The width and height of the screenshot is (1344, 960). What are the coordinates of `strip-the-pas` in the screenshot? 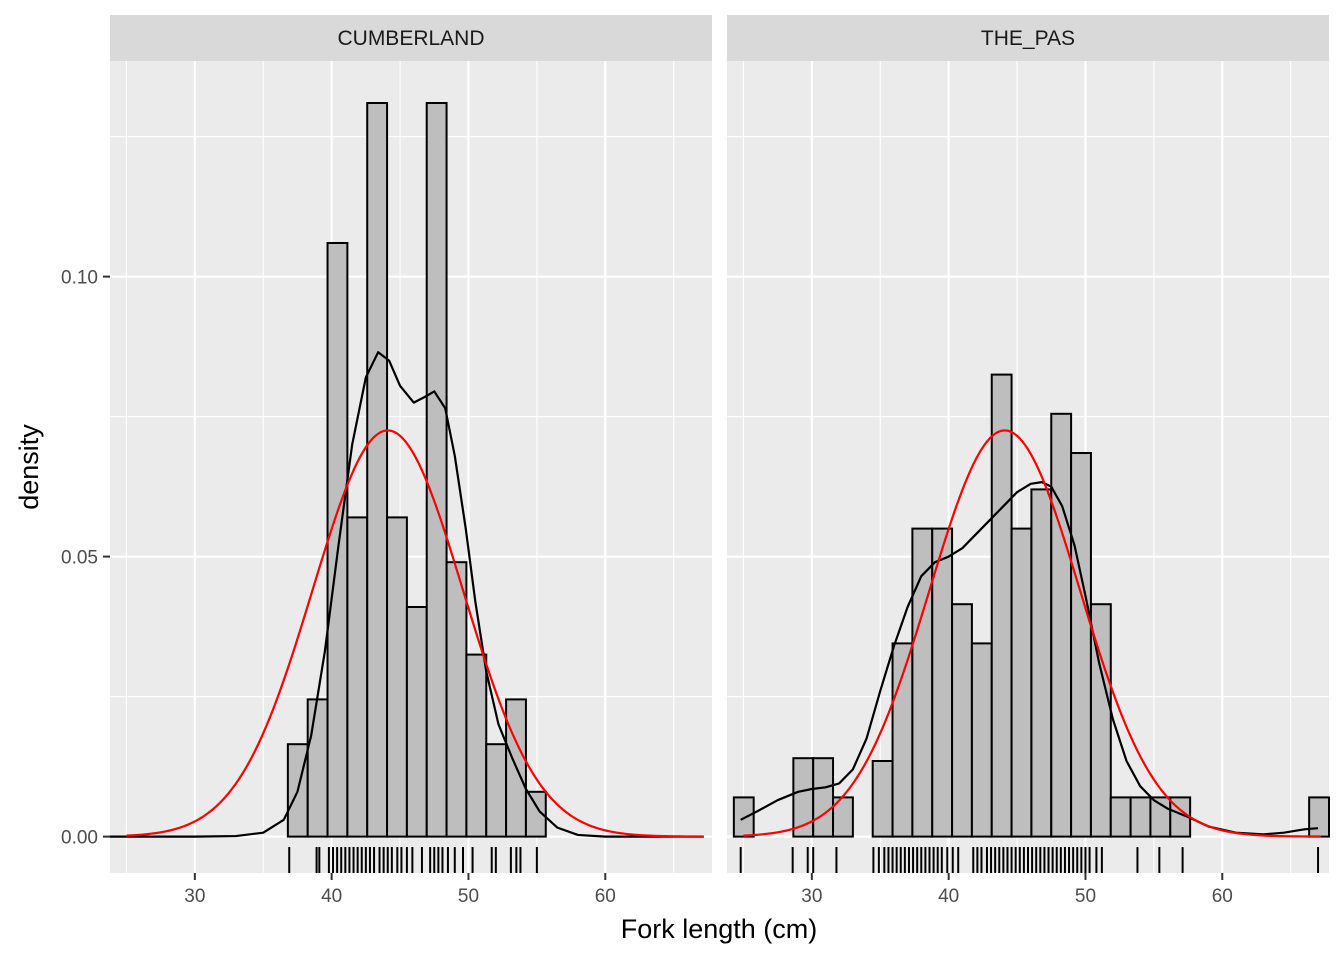 It's located at (1028, 38).